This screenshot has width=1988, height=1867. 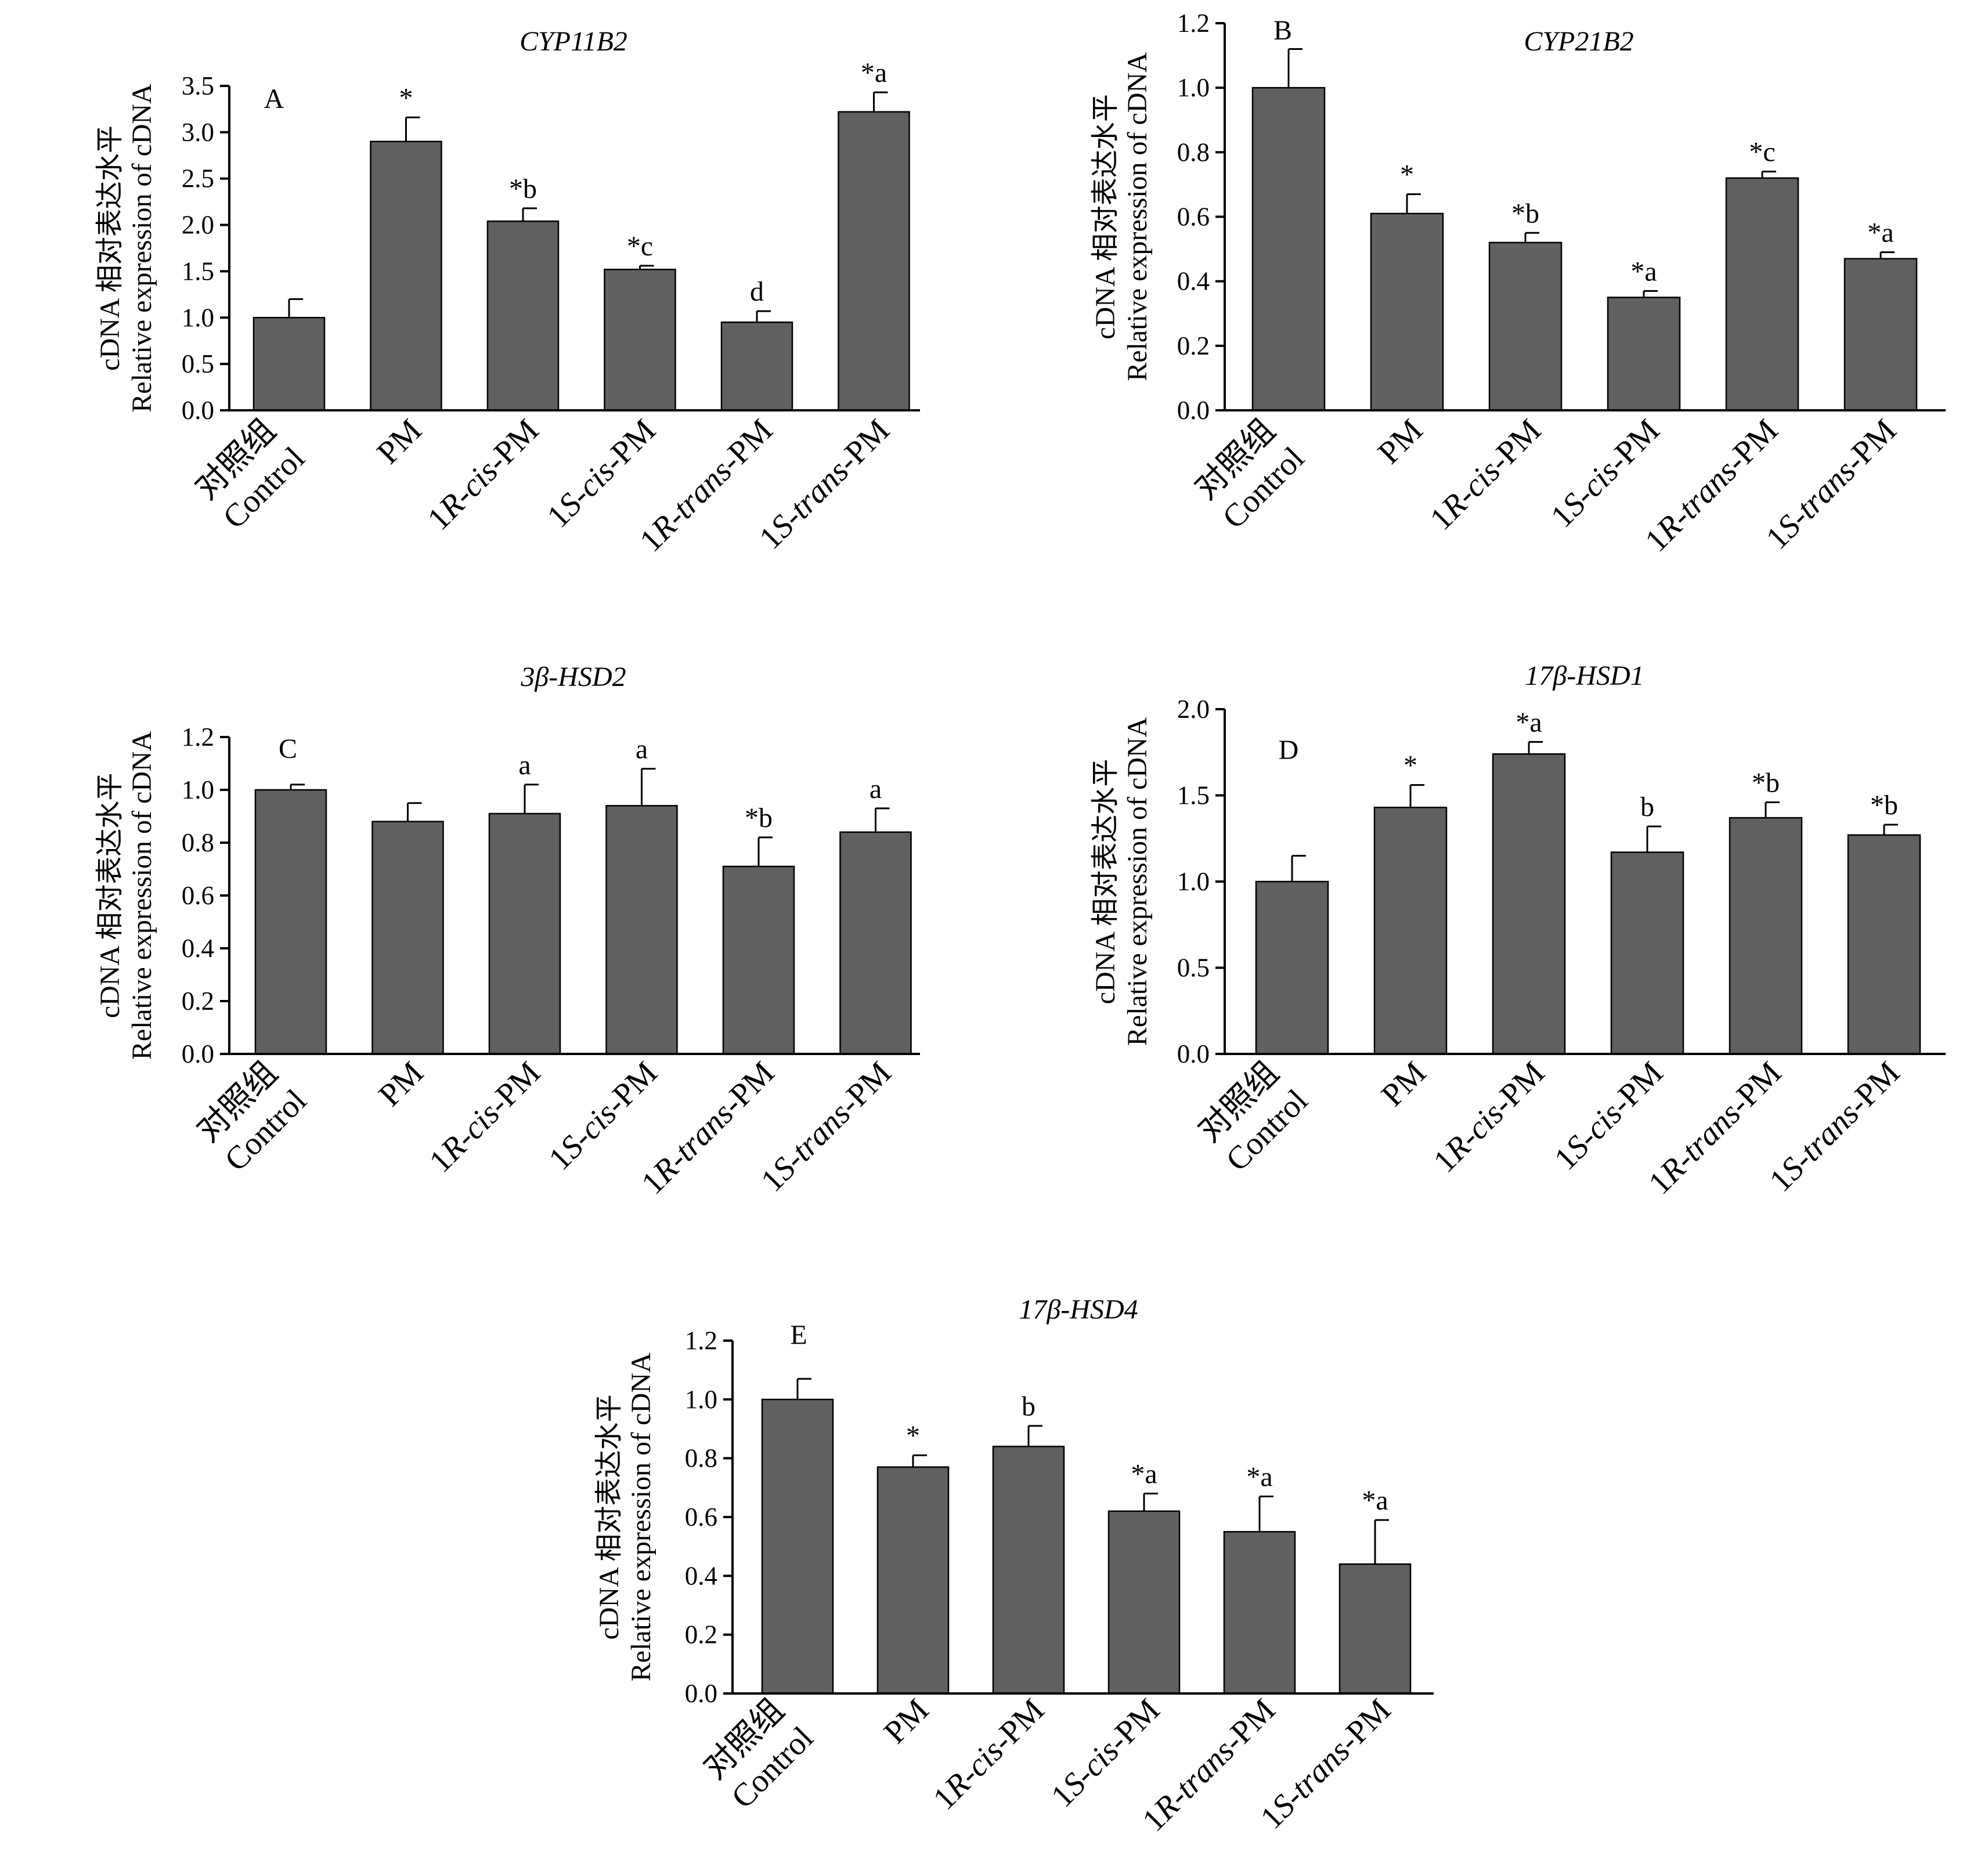 What do you see at coordinates (1282, 30) in the screenshot?
I see `panel-letter: B` at bounding box center [1282, 30].